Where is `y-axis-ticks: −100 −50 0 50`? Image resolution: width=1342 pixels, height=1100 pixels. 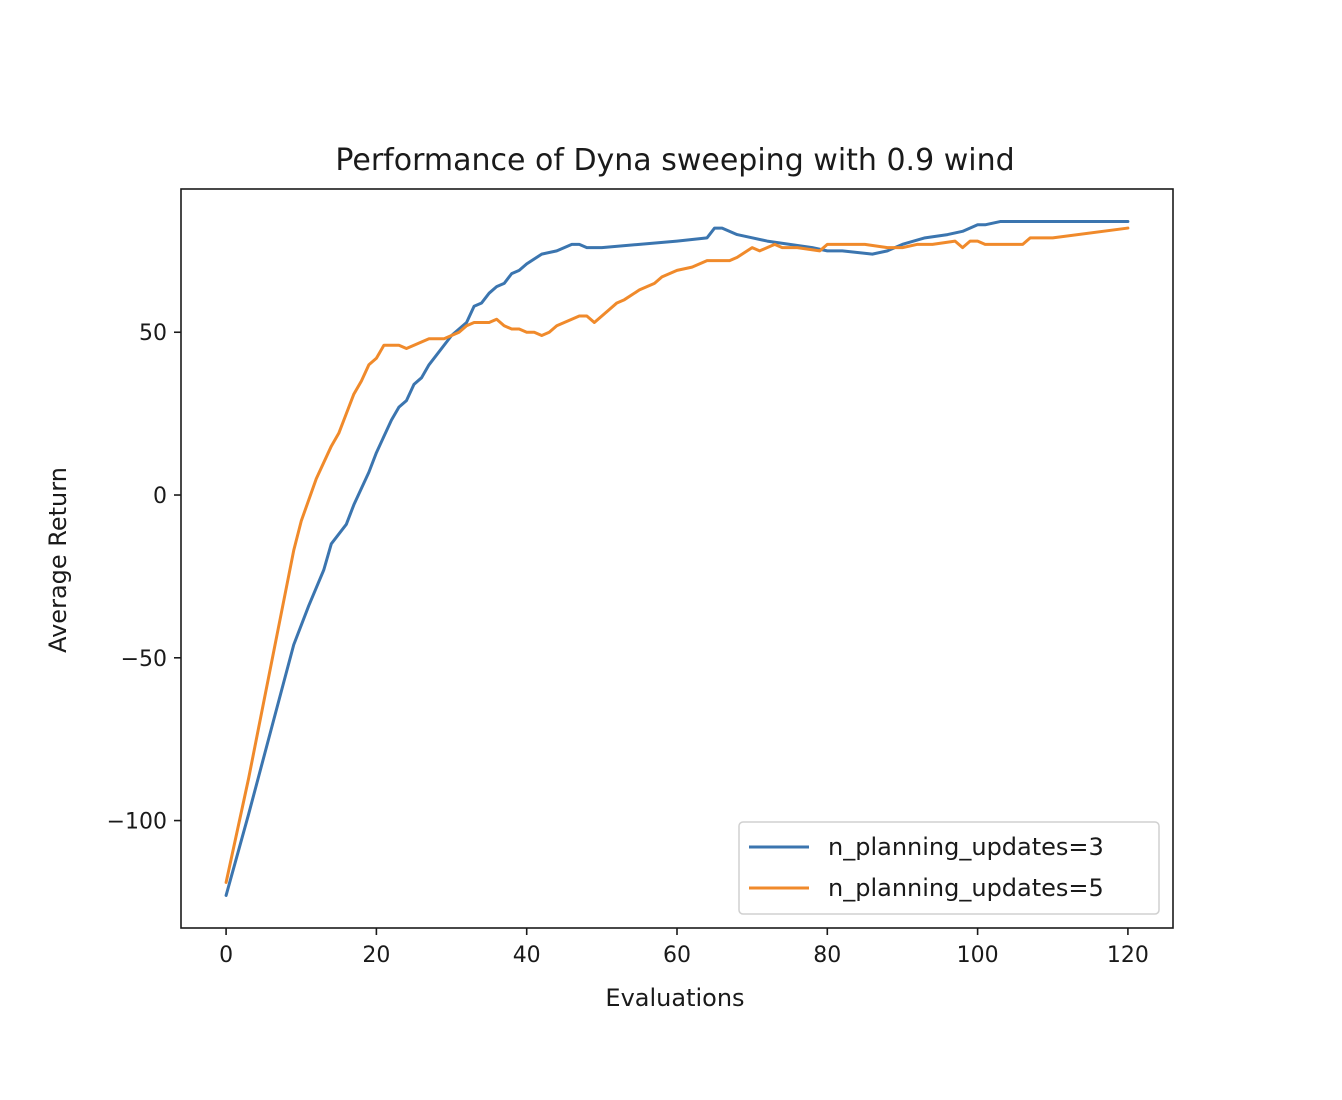 y-axis-ticks: −100 −50 0 50 is located at coordinates (144, 578).